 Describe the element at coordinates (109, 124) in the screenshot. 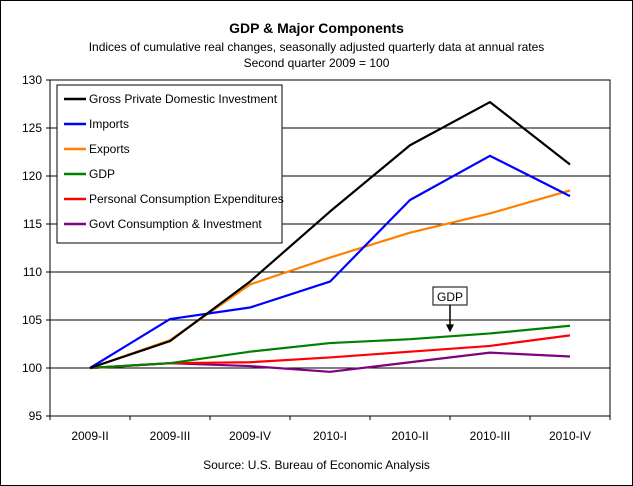

I see `legend-label-imports: Imports` at that location.